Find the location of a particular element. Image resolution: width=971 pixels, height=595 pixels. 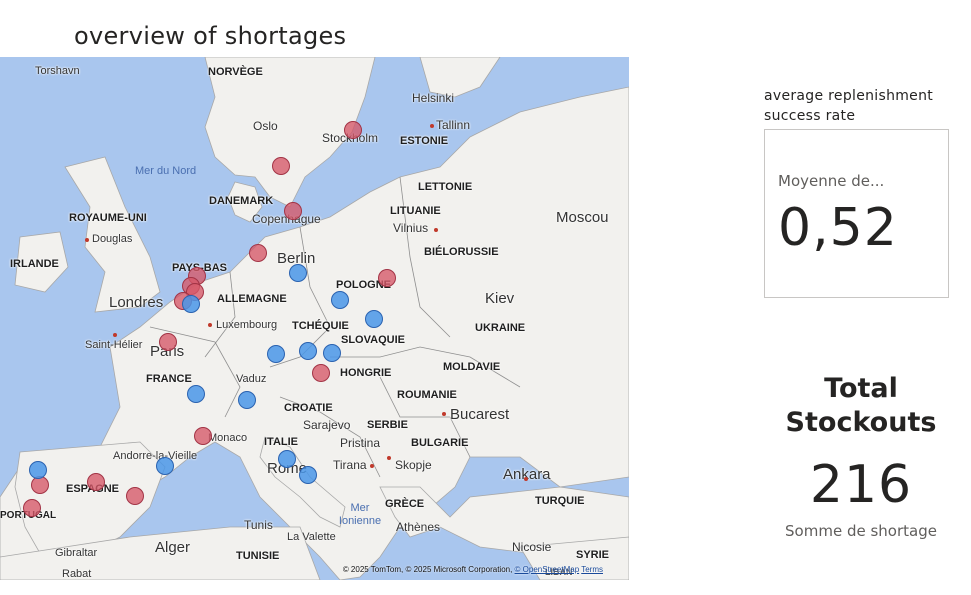

country-label: SYRIE is located at coordinates (593, 555).